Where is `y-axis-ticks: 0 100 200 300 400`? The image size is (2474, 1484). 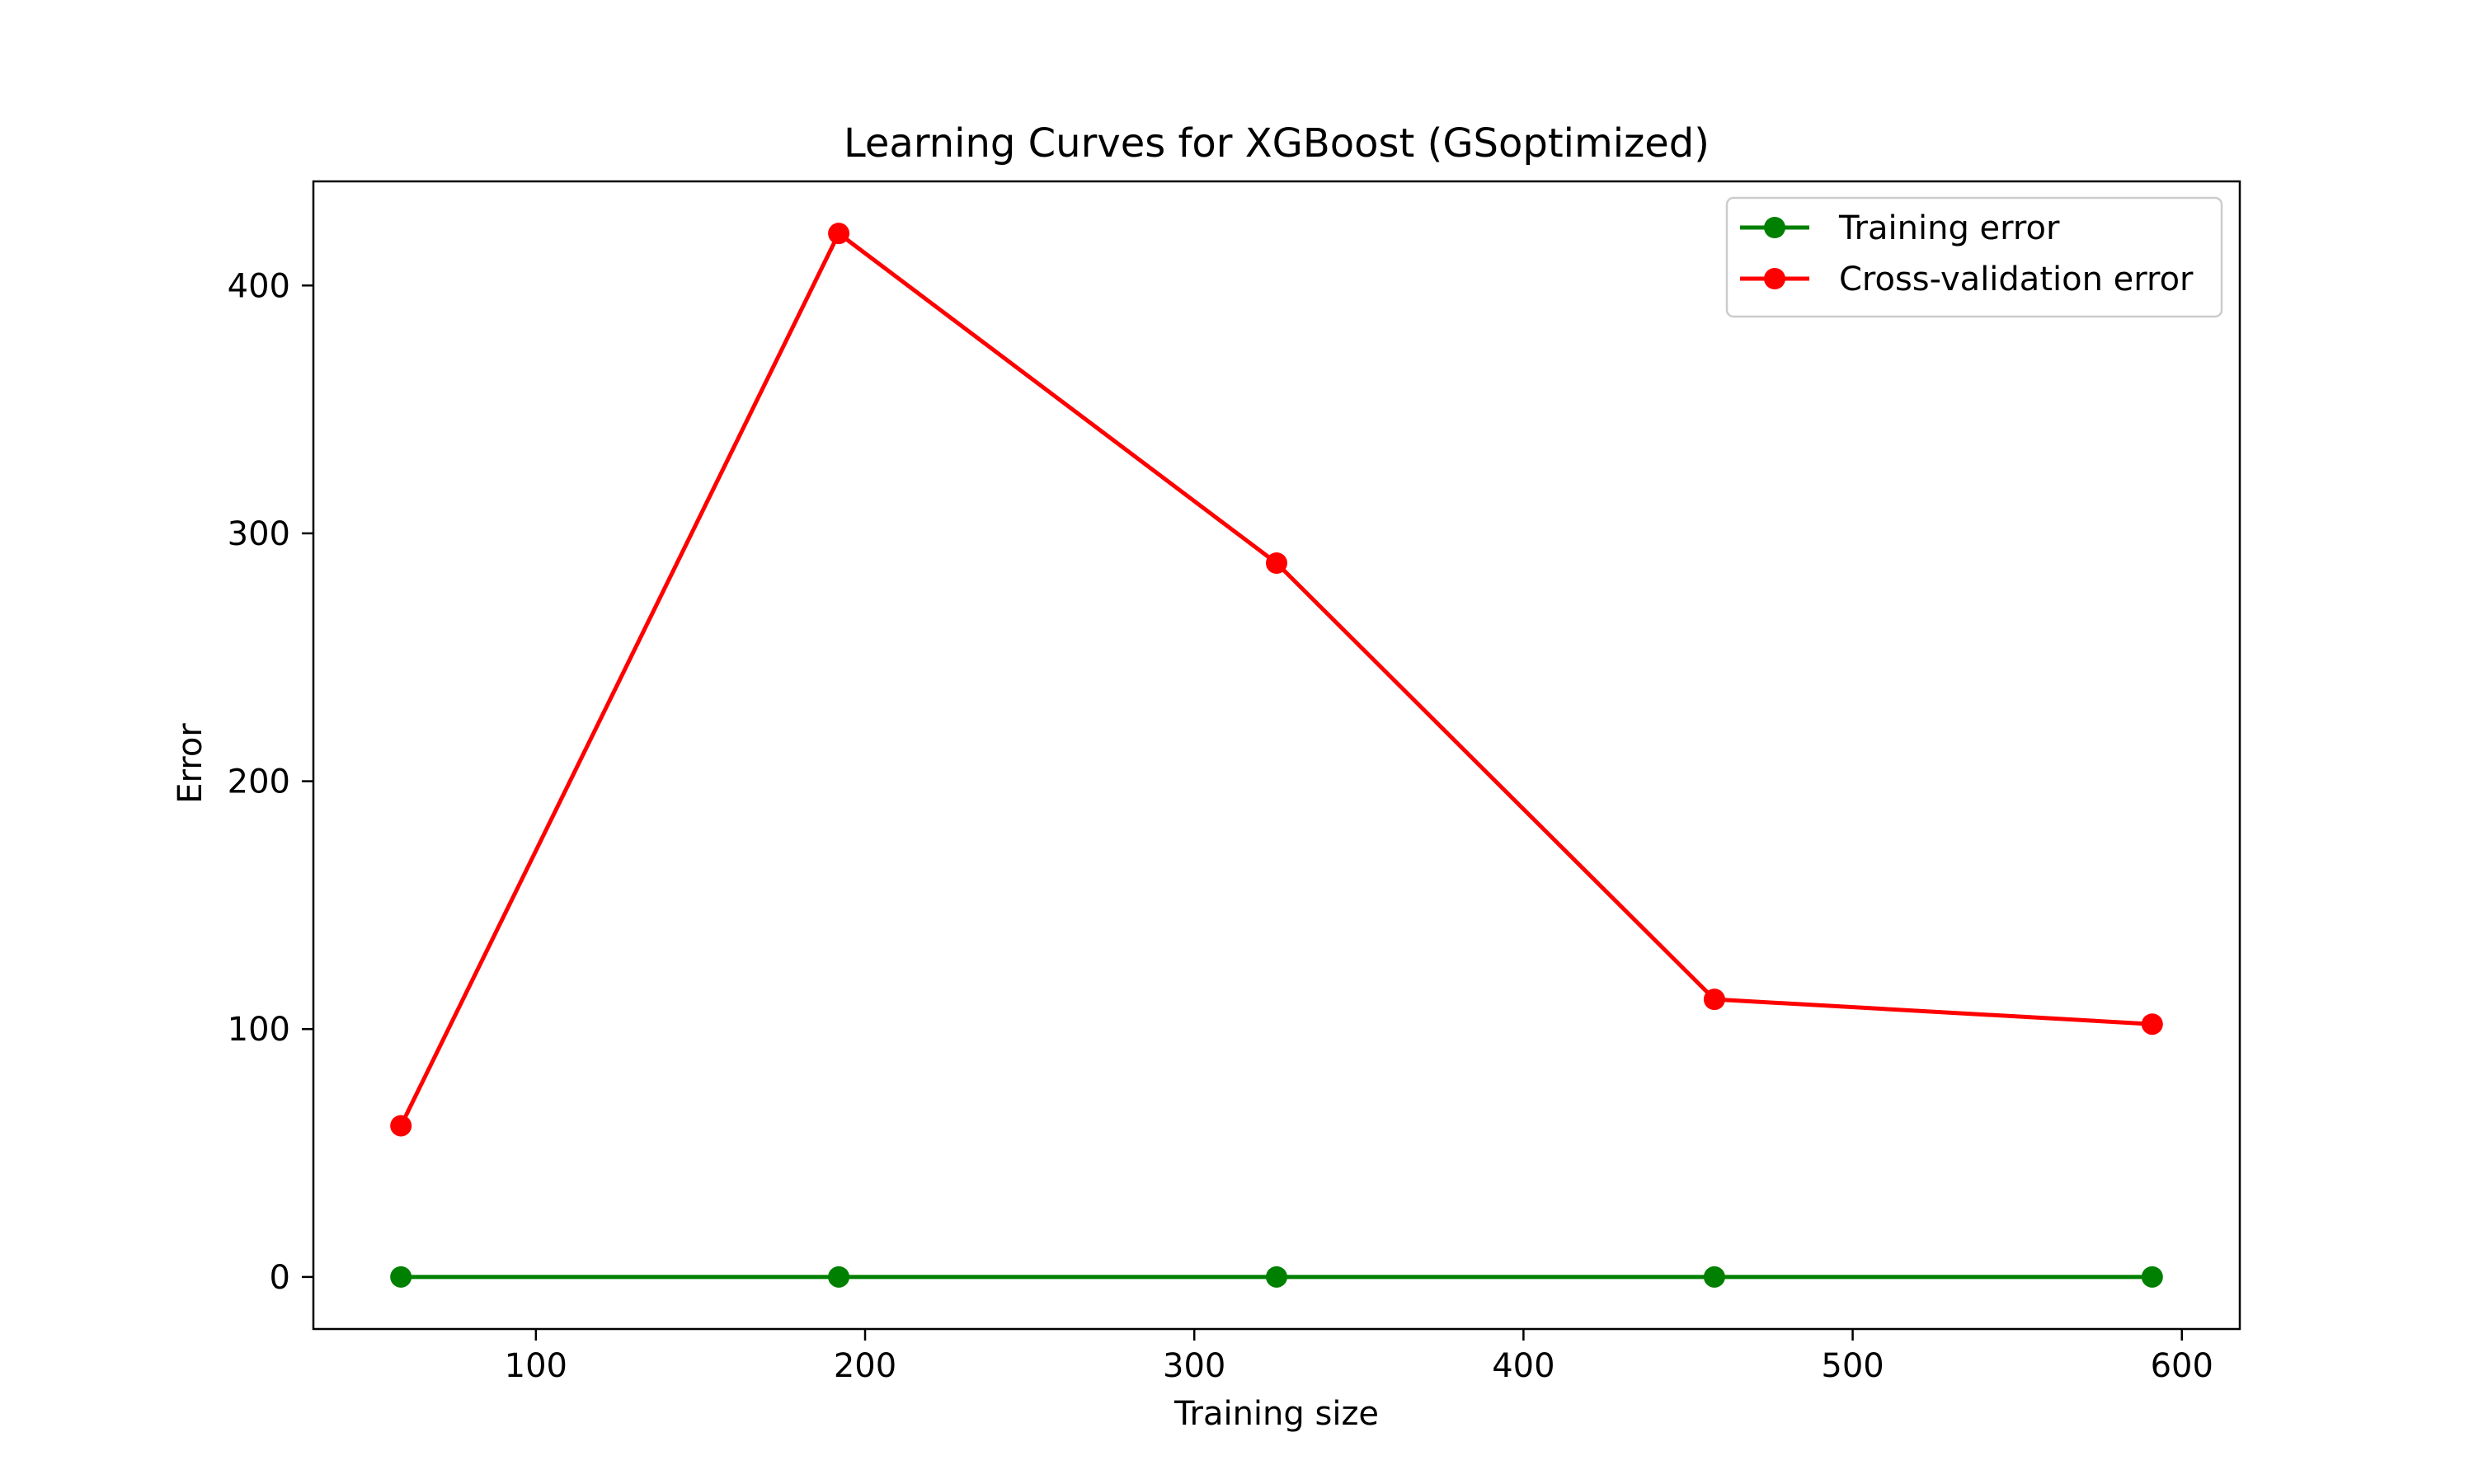
y-axis-ticks: 0 100 200 300 400 is located at coordinates (270, 782).